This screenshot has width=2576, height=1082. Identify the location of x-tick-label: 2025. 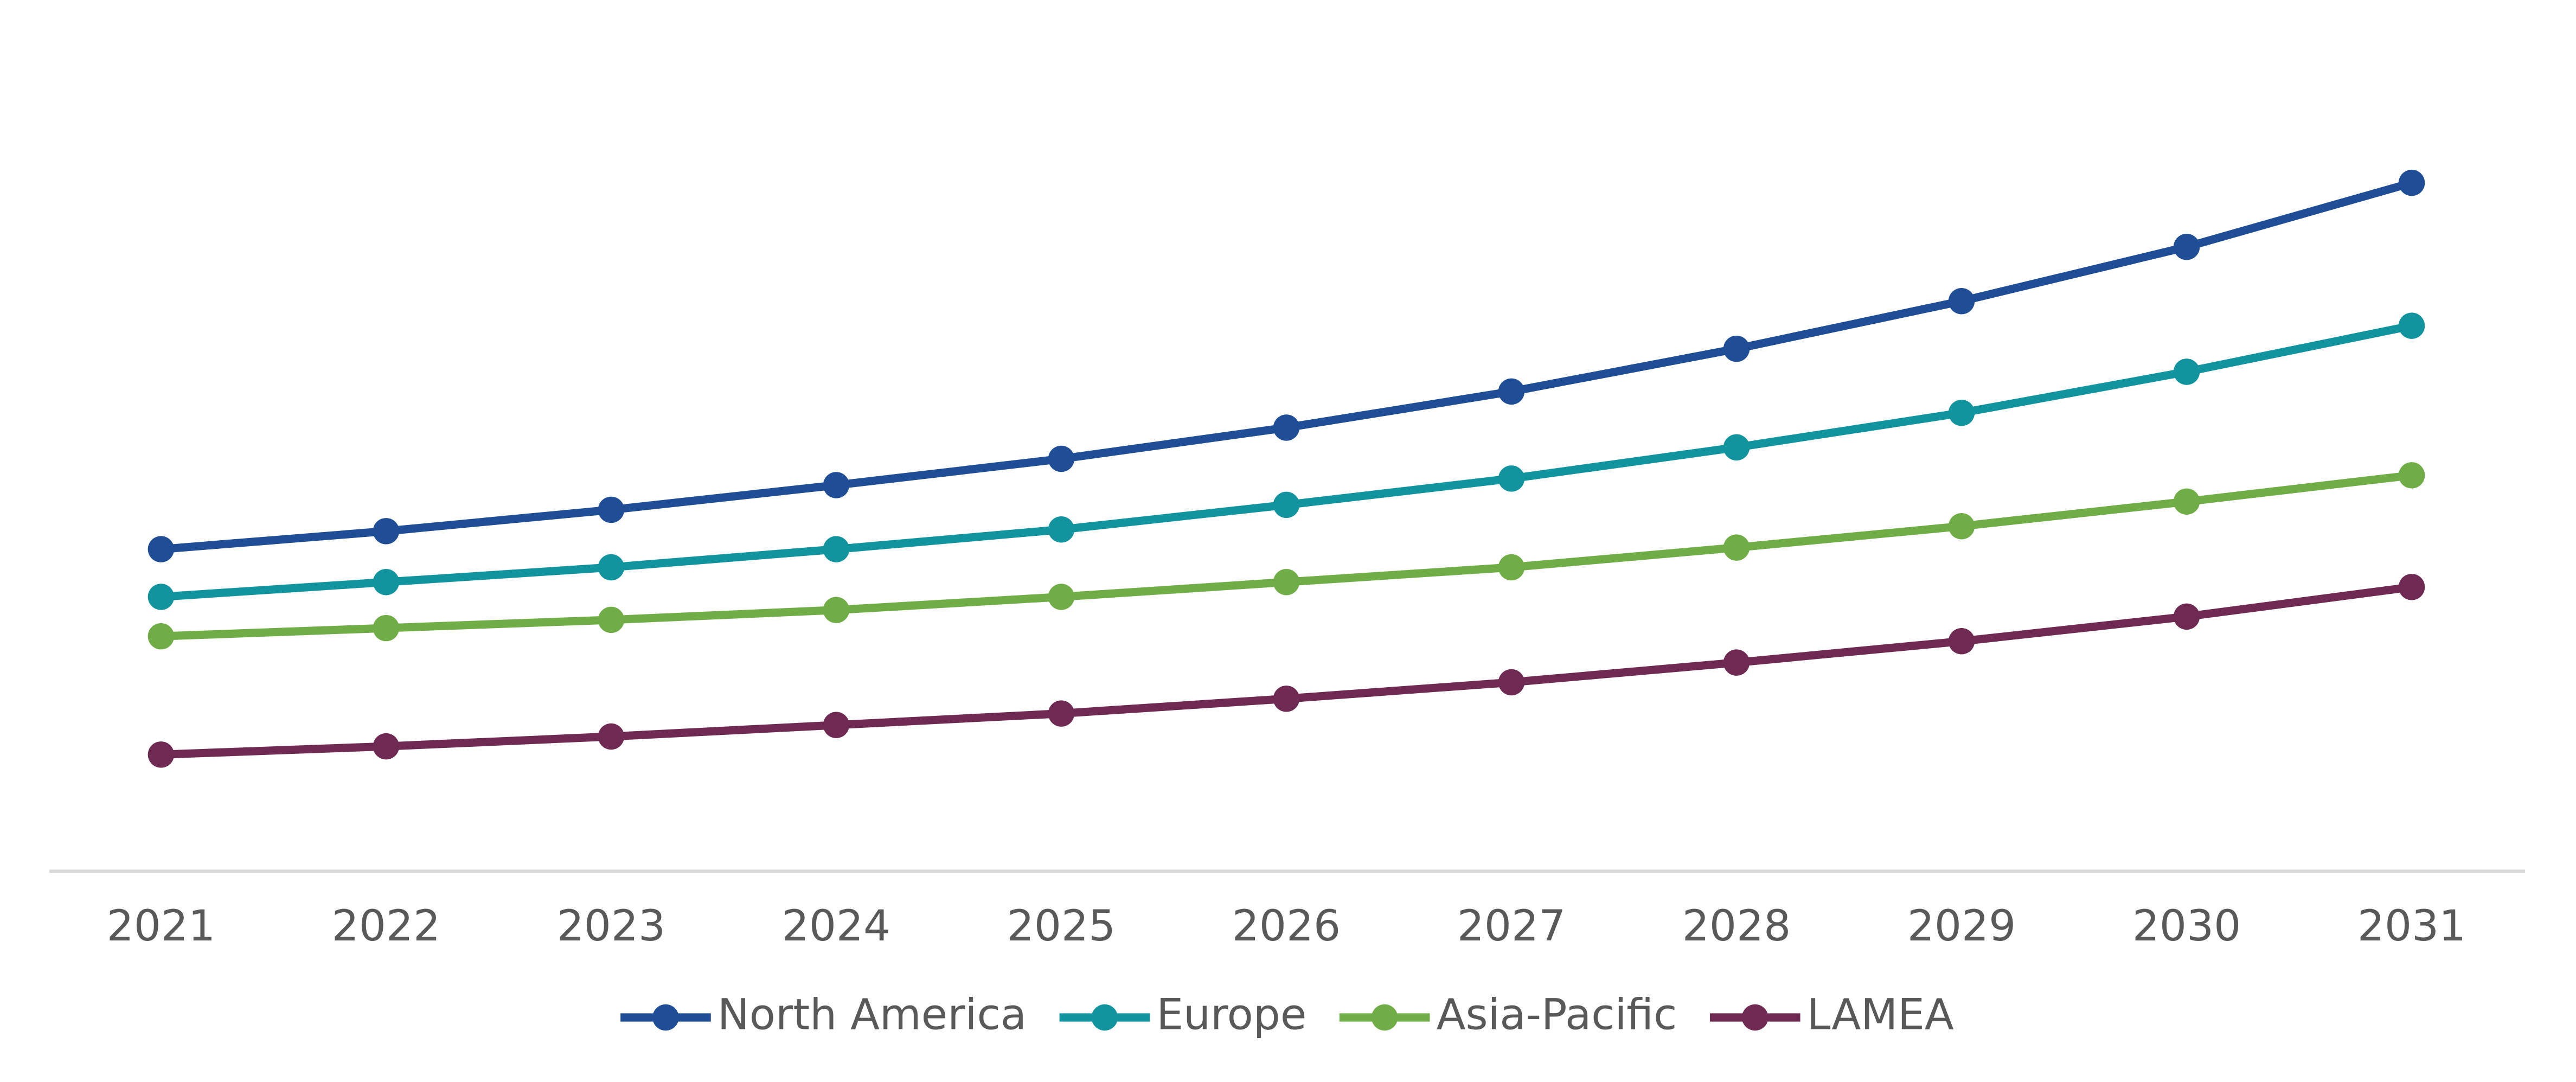
(1061, 926).